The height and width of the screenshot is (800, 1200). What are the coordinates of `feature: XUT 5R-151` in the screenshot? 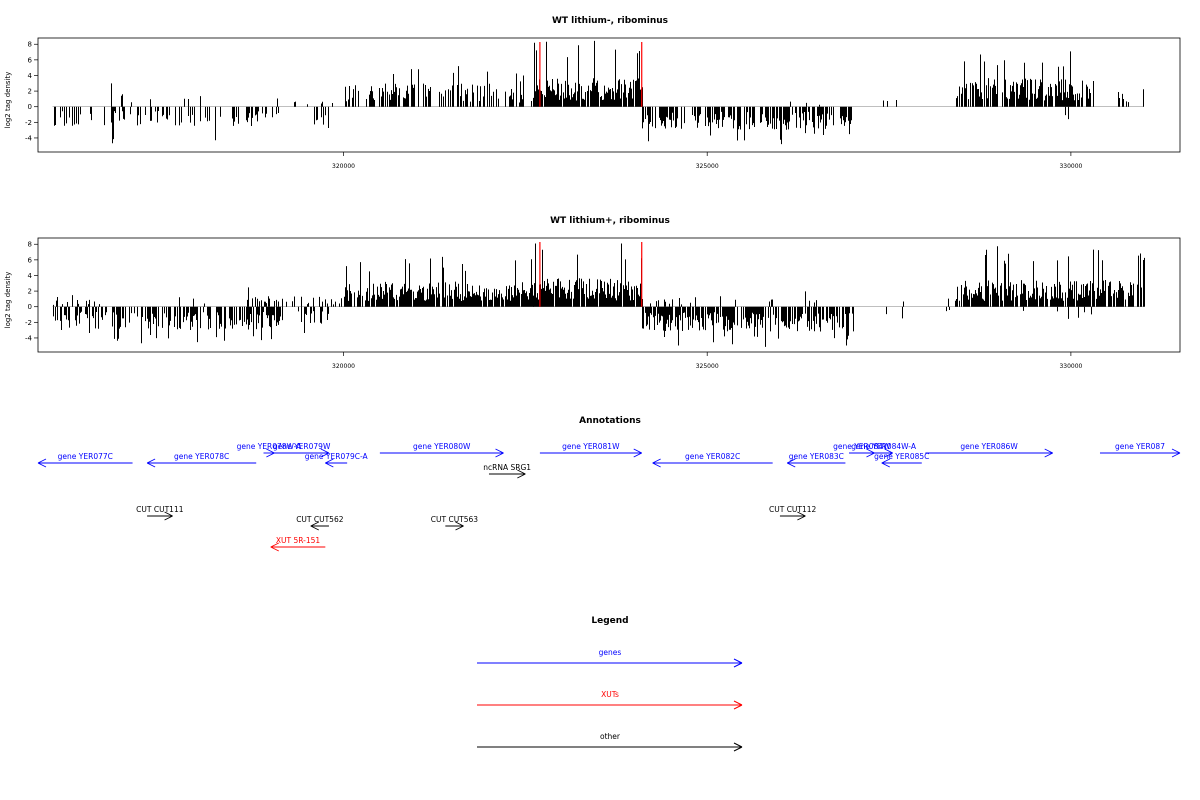 It's located at (298, 544).